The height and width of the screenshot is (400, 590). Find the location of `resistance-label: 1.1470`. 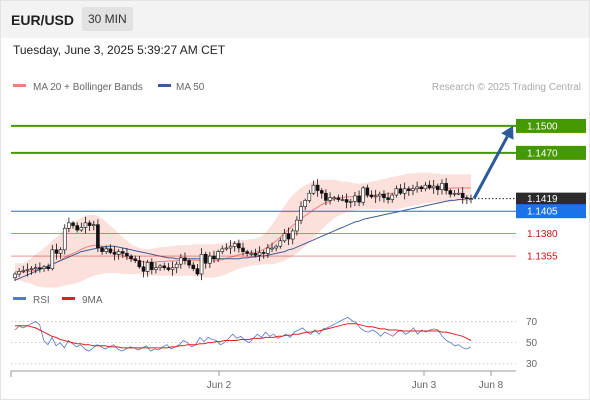

resistance-label: 1.1470 is located at coordinates (542, 153).